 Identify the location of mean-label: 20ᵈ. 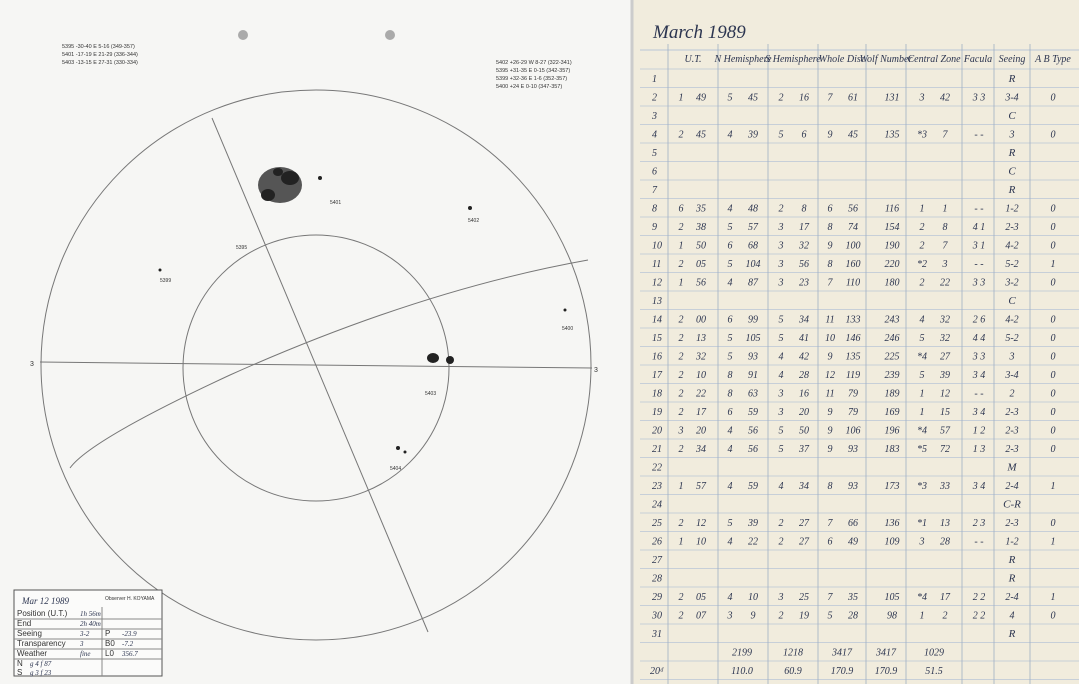
(657, 671).